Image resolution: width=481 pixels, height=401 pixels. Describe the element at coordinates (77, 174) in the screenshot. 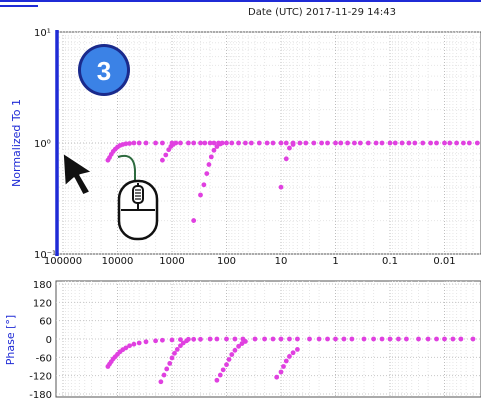

I see `cursor-arrow-icon` at that location.